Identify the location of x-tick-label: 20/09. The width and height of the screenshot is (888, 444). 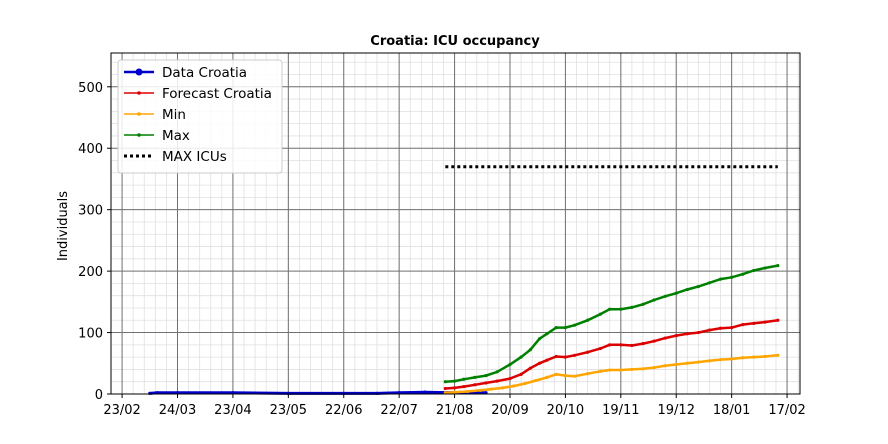
(509, 410).